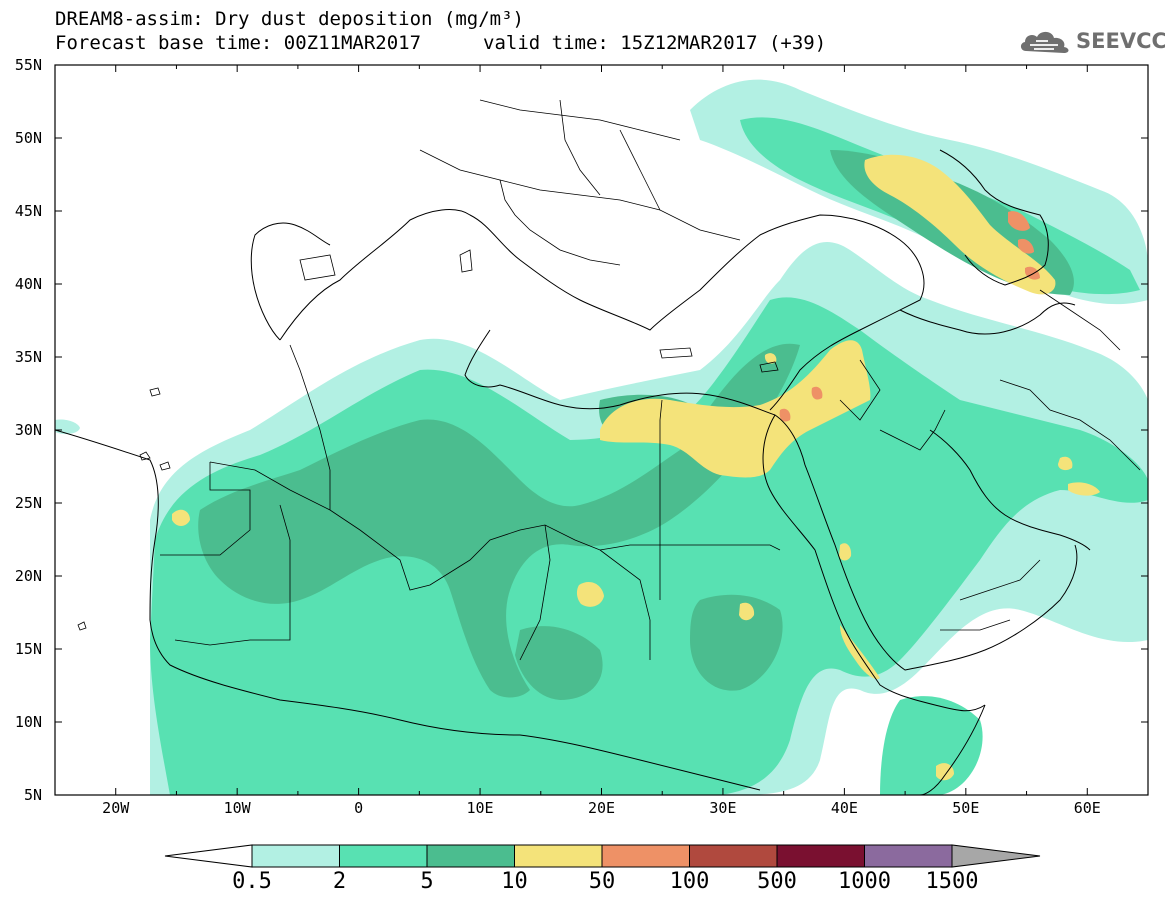  I want to click on lon-label: 10E, so click(480, 808).